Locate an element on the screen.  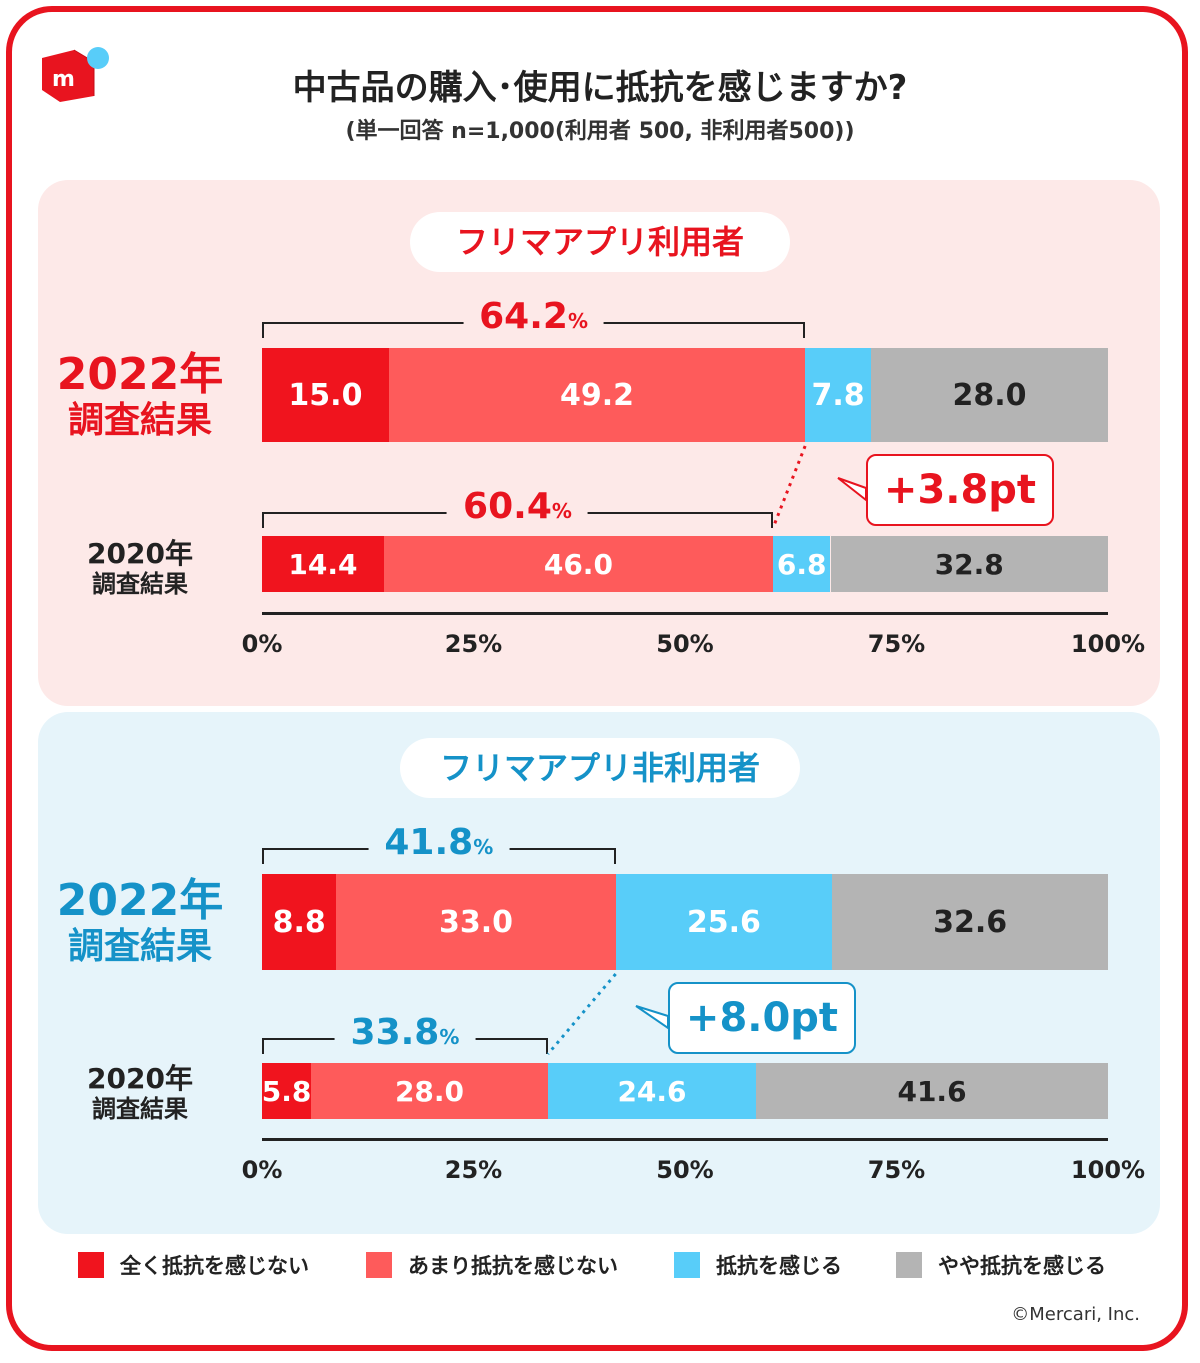
legend-item: やや抵抗を感じる is located at coordinates (1001, 1265).